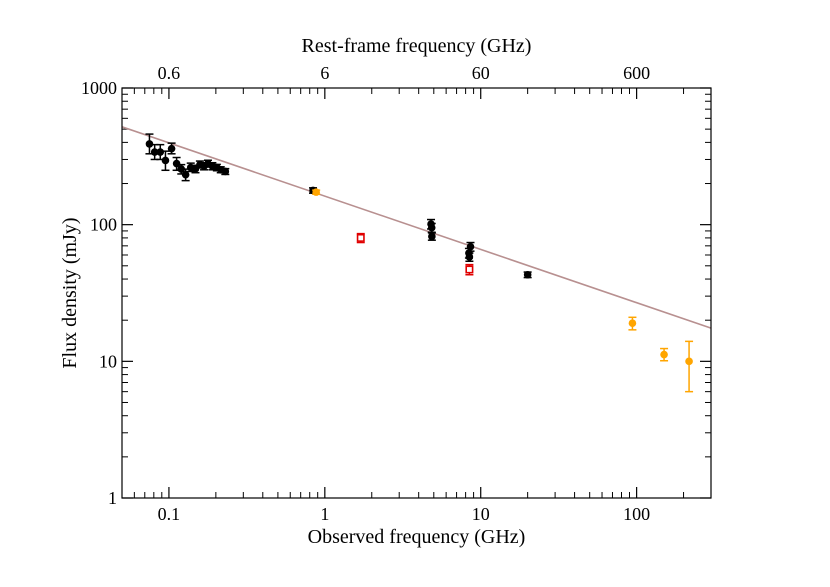 The height and width of the screenshot is (587, 830). What do you see at coordinates (417, 537) in the screenshot?
I see `x-axis-label: Observed frequency (GHz)` at bounding box center [417, 537].